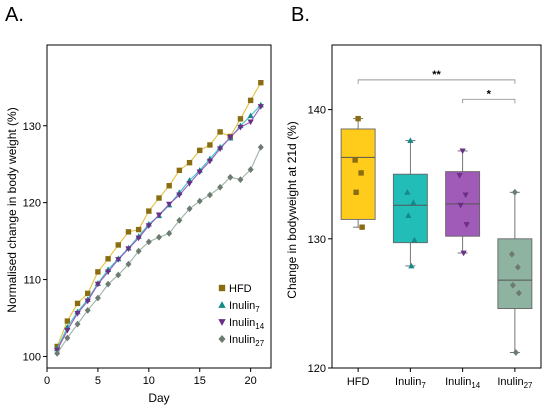  What do you see at coordinates (240, 289) in the screenshot?
I see `legend-entry-name: HFD` at bounding box center [240, 289].